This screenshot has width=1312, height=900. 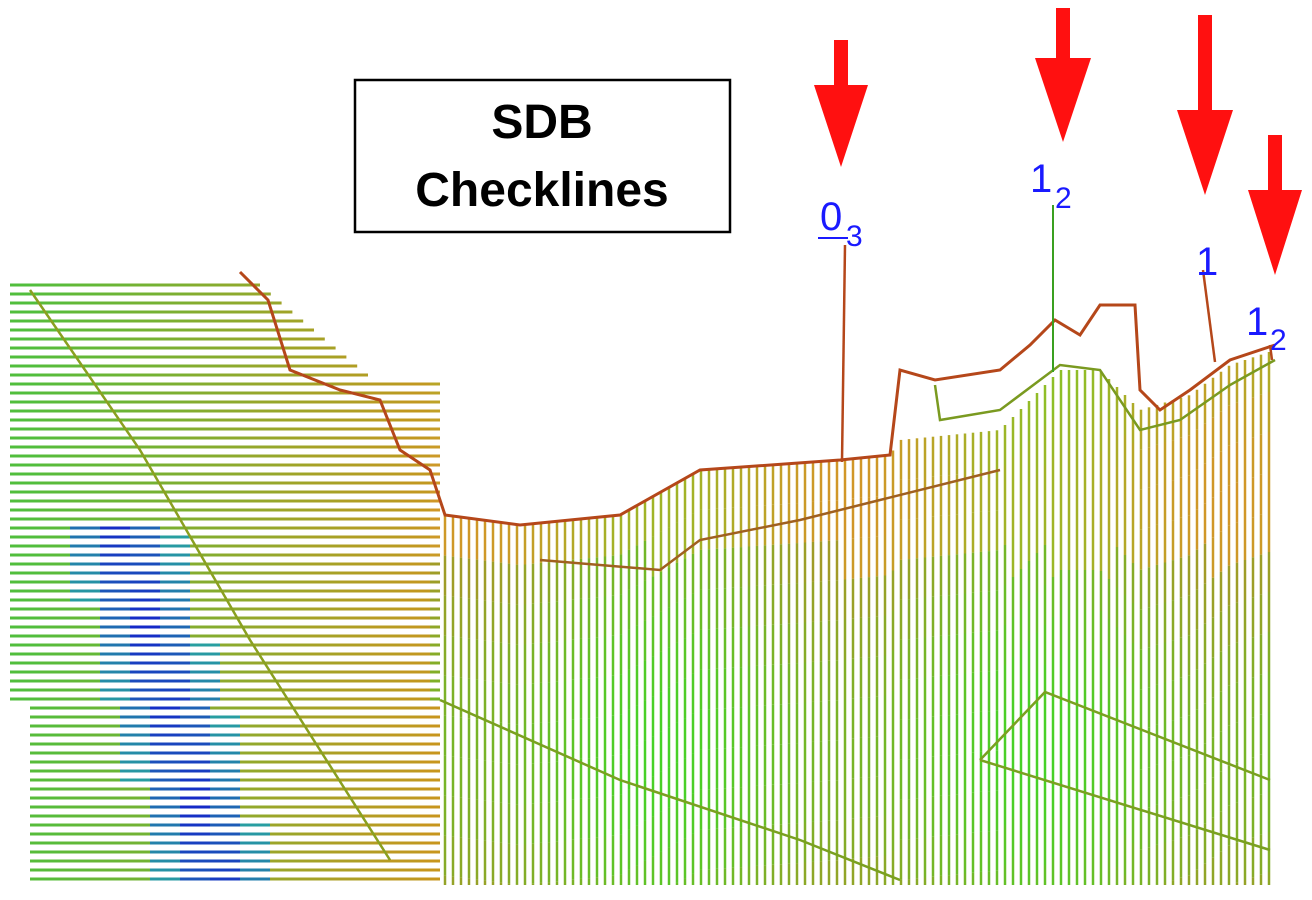 I want to click on arrows, so click(x=1058, y=141).